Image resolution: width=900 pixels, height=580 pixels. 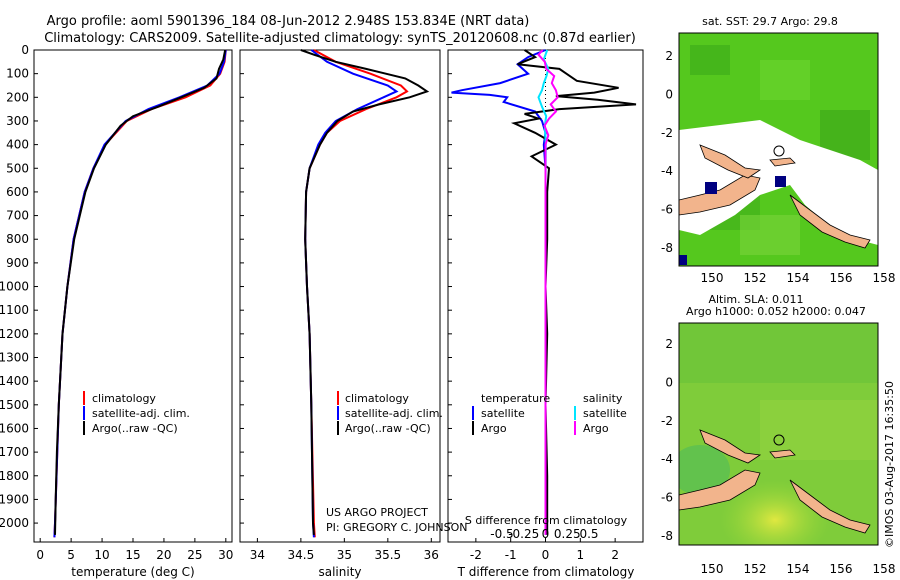 What do you see at coordinates (17, 216) in the screenshot?
I see `y-tick-label: 700` at bounding box center [17, 216].